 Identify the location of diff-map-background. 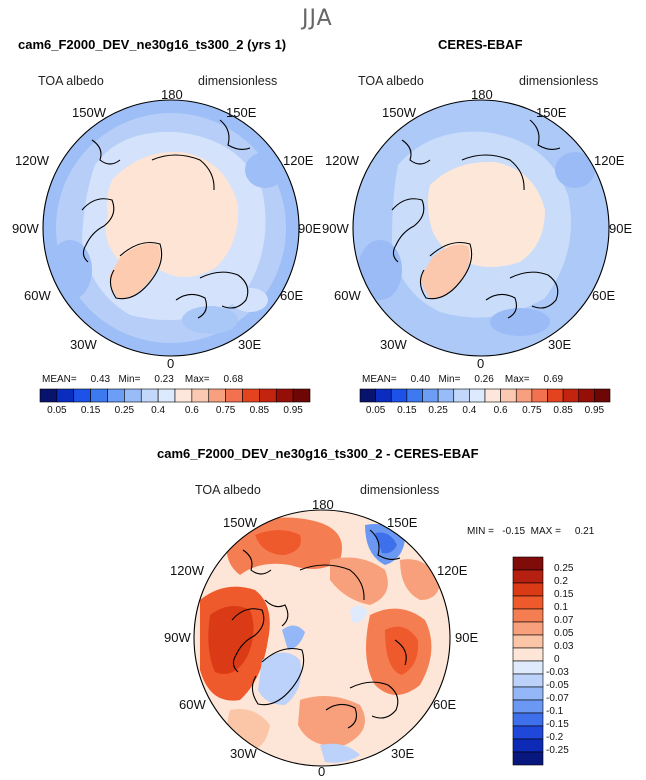
(322, 638).